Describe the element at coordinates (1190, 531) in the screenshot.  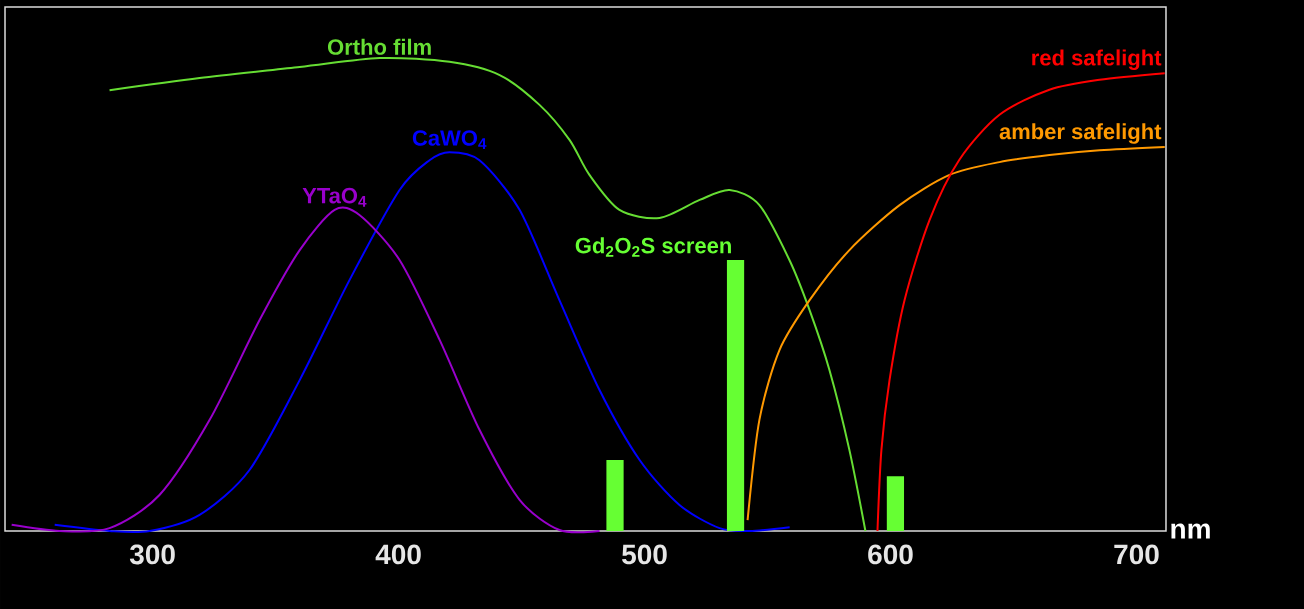
I see `x-axis-title: nm` at that location.